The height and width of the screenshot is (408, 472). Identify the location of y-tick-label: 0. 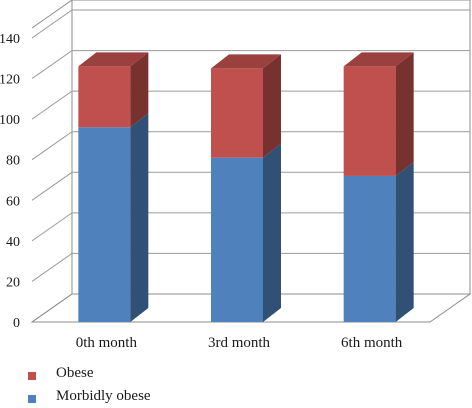
(16, 323).